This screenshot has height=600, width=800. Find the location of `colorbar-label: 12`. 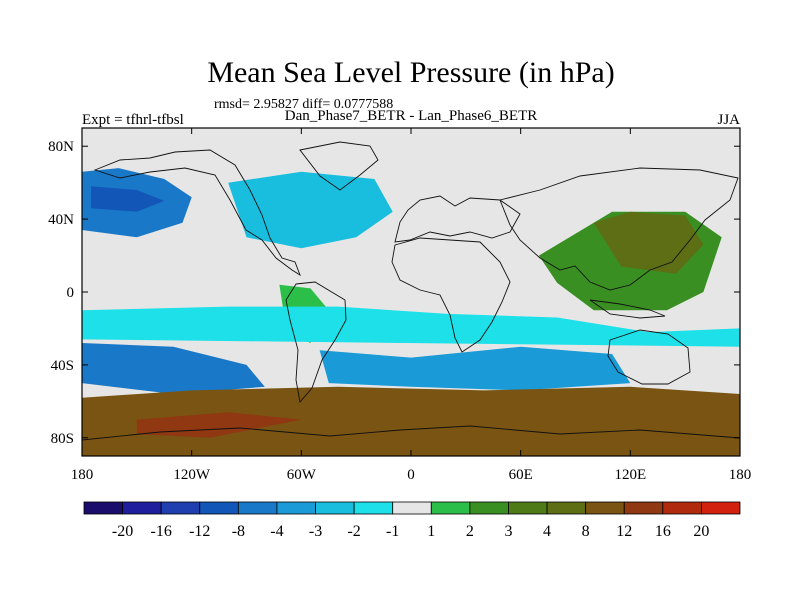

colorbar-label: 12 is located at coordinates (624, 531).